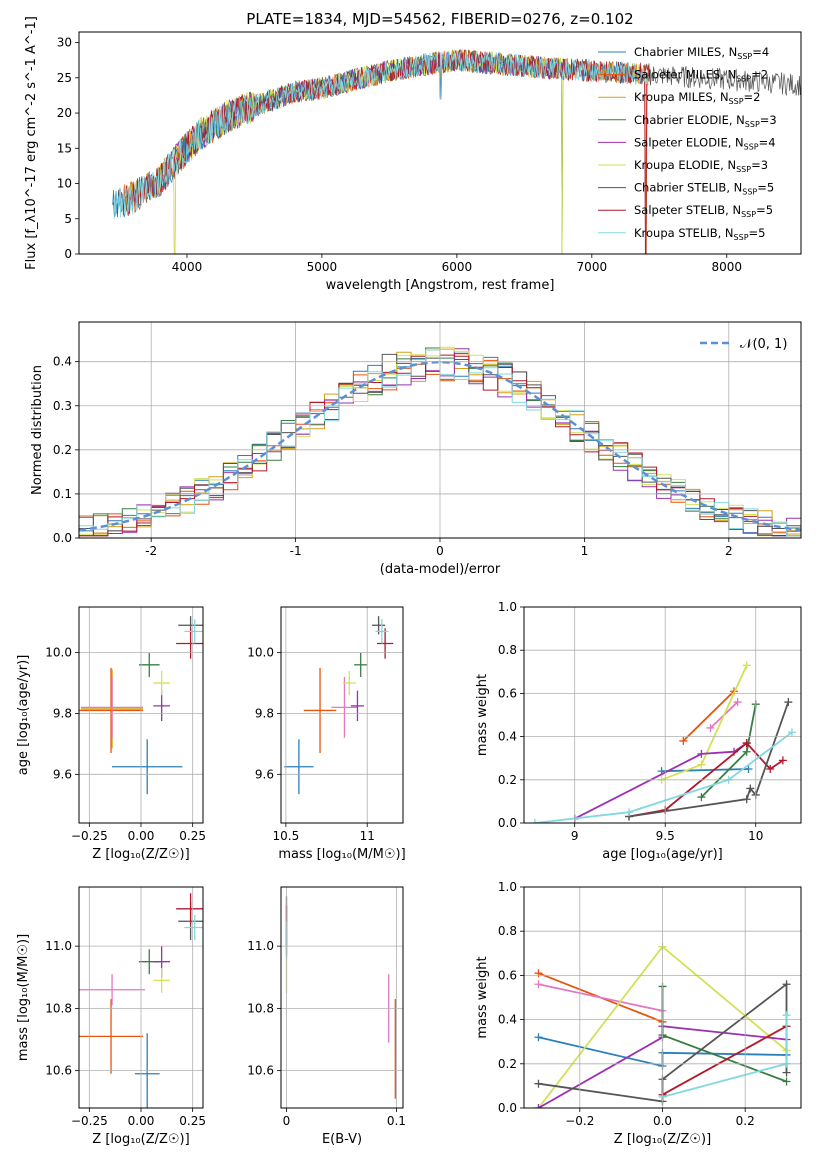 This screenshot has width=819, height=1170. I want to click on spectrum-series-salpeter_stelib, so click(385, 151).